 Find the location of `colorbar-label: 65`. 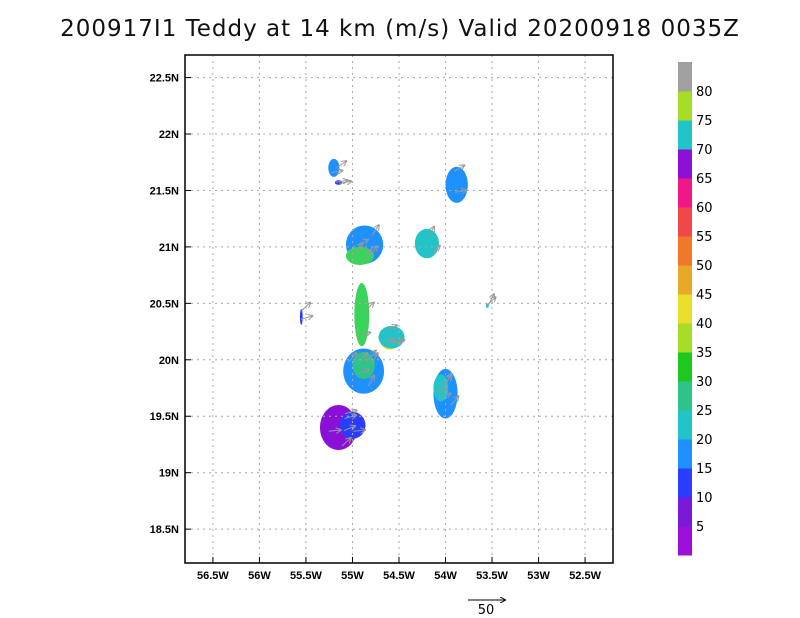

colorbar-label: 65 is located at coordinates (704, 179).